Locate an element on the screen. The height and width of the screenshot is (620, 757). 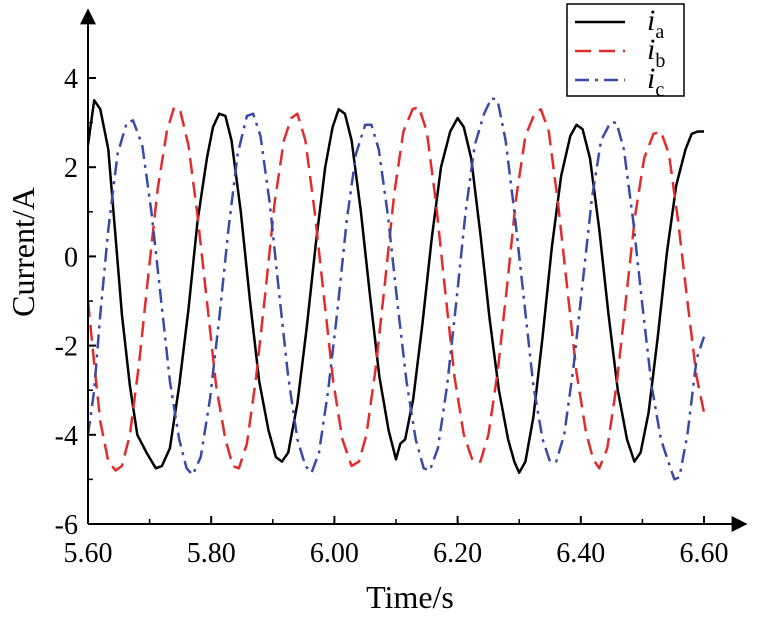
x-tick-label: 6.40 is located at coordinates (580, 553).